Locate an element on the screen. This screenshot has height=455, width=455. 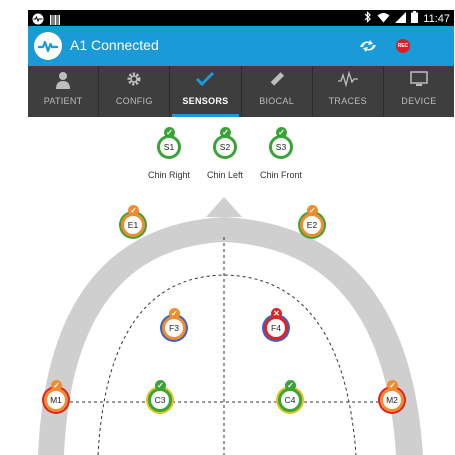
sensor-c3: C3 ✓ is located at coordinates (160, 397).